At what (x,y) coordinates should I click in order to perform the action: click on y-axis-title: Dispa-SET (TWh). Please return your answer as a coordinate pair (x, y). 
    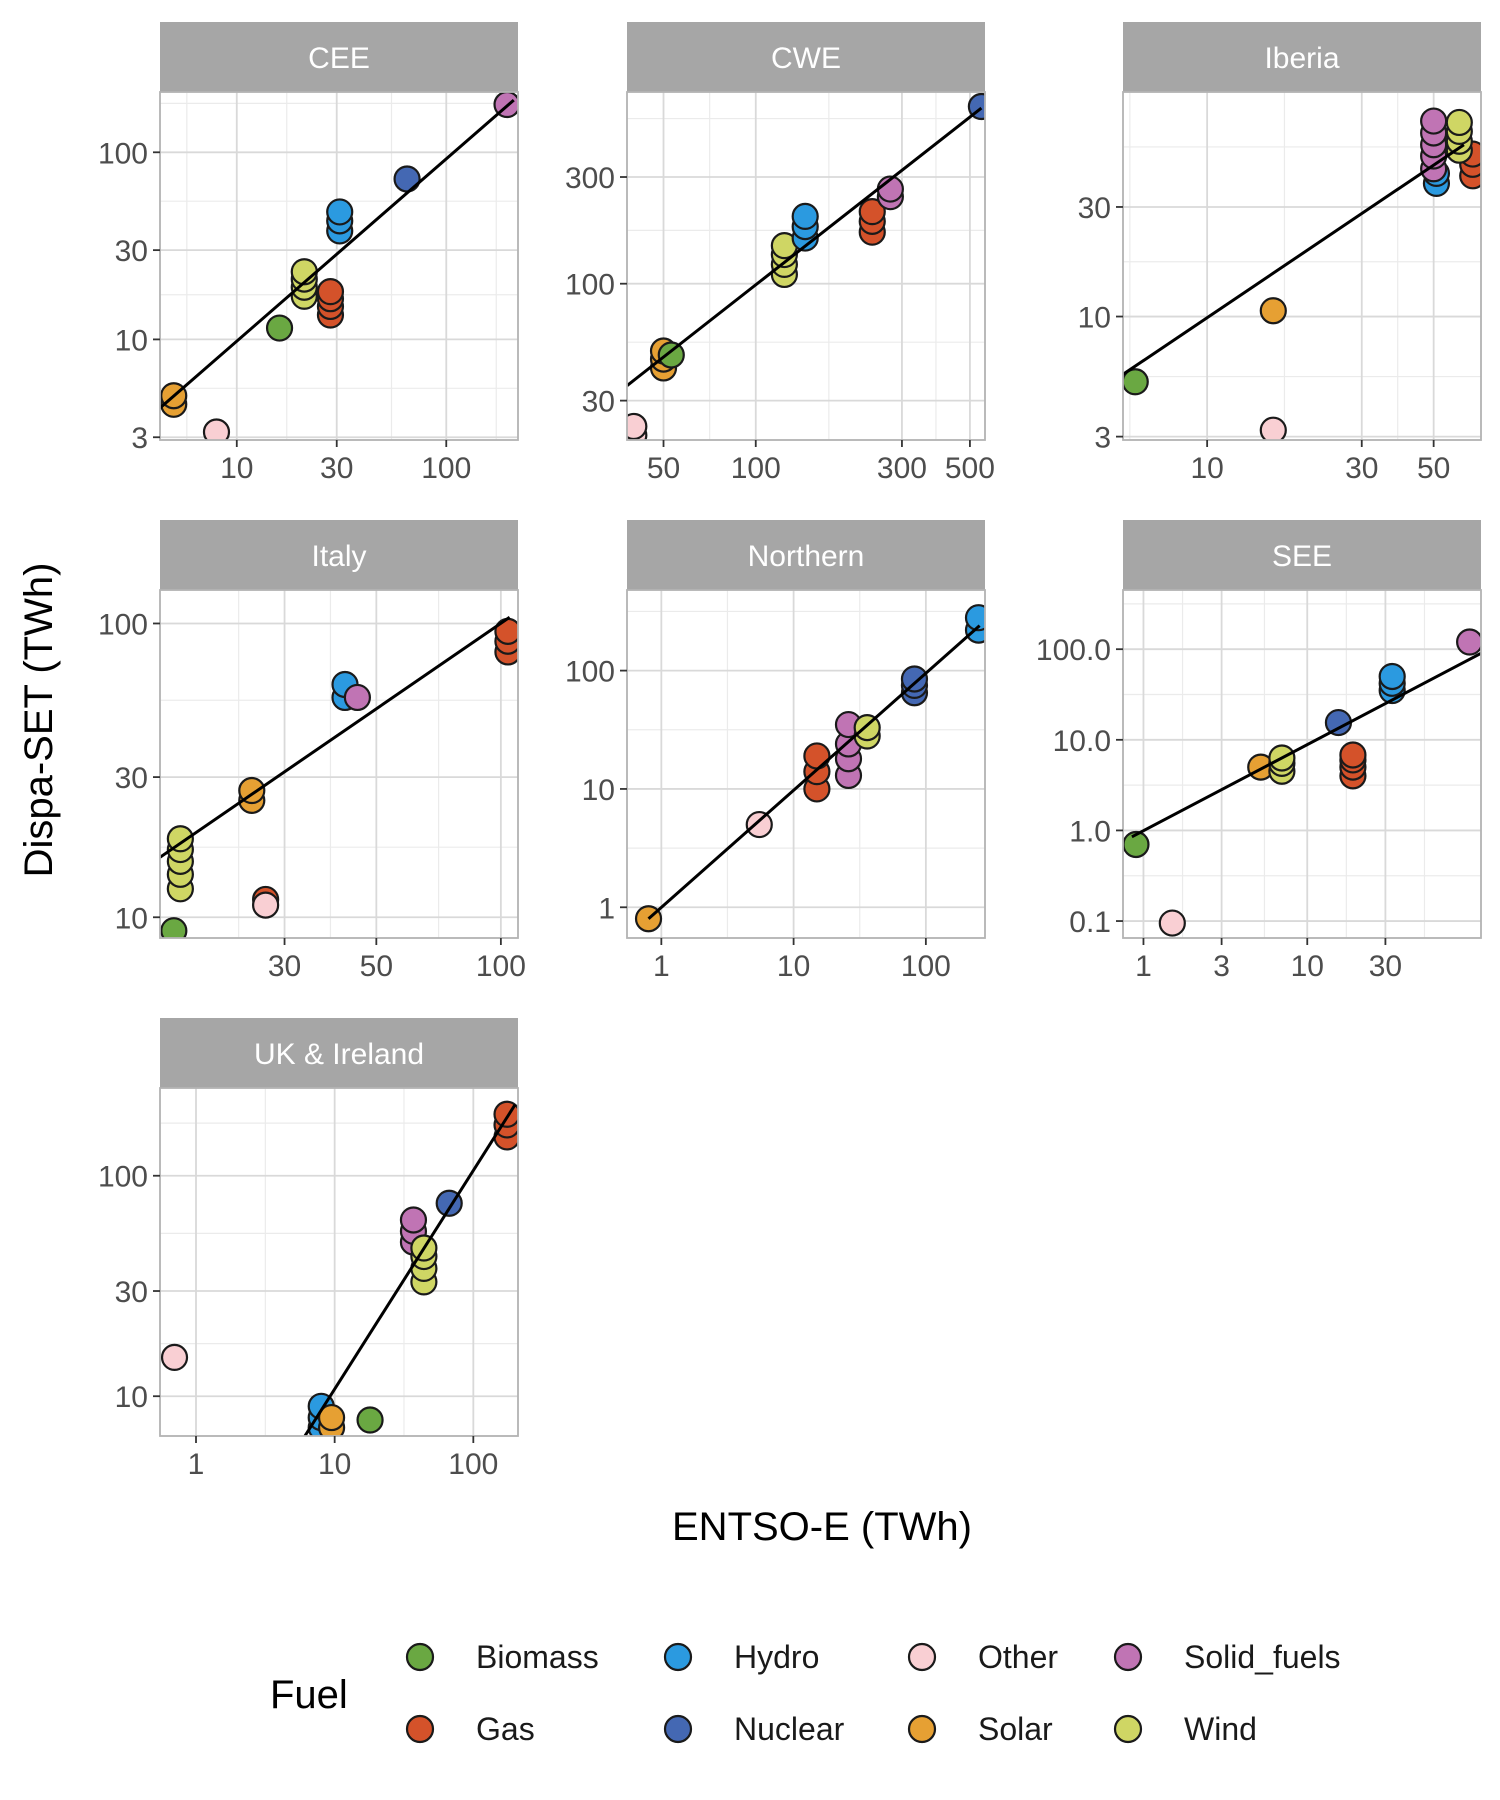
    Looking at the image, I should click on (39, 720).